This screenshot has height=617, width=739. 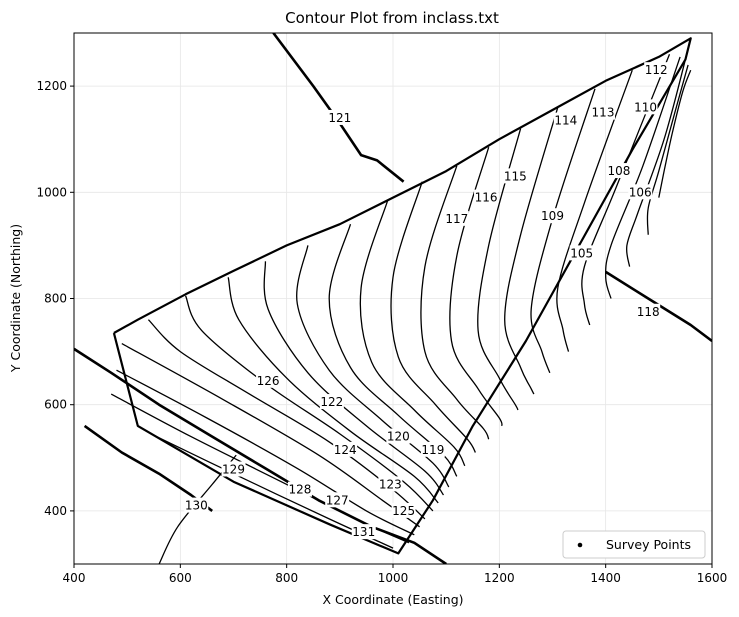 I want to click on x-tick-label: 1400, so click(x=605, y=578).